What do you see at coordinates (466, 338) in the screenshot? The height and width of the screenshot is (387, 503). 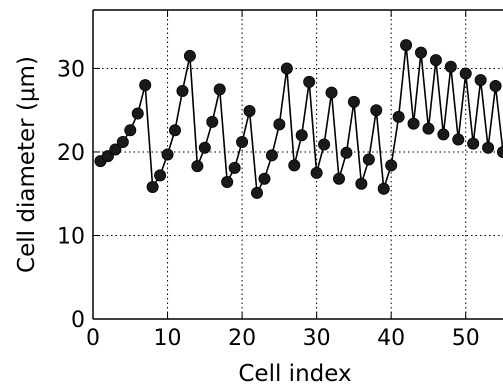 I see `x-tick-label: 50` at bounding box center [466, 338].